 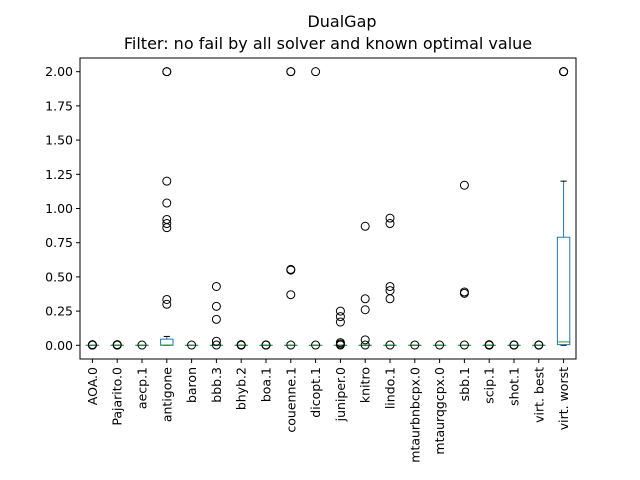 What do you see at coordinates (266, 384) in the screenshot?
I see `x-tick-label: boa.1` at bounding box center [266, 384].